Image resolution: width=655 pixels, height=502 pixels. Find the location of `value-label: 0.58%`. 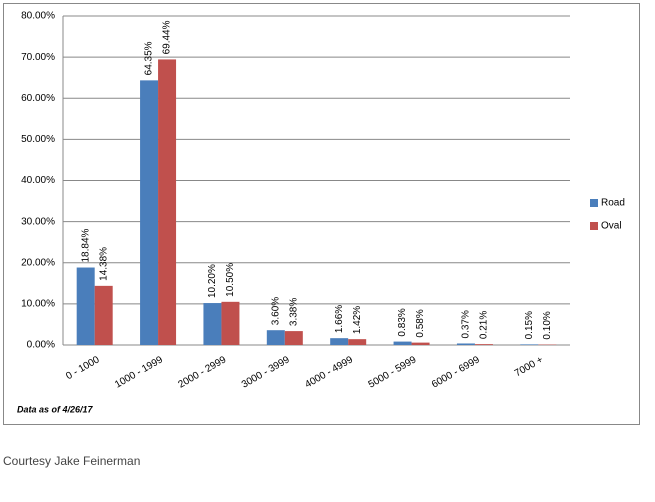

value-label: 0.58% is located at coordinates (420, 323).